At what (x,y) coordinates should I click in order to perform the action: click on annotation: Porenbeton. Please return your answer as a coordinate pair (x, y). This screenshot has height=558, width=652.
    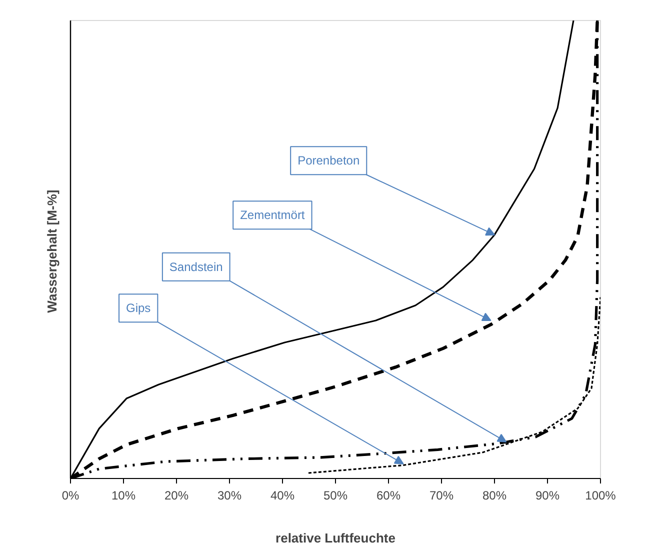
    Looking at the image, I should click on (329, 161).